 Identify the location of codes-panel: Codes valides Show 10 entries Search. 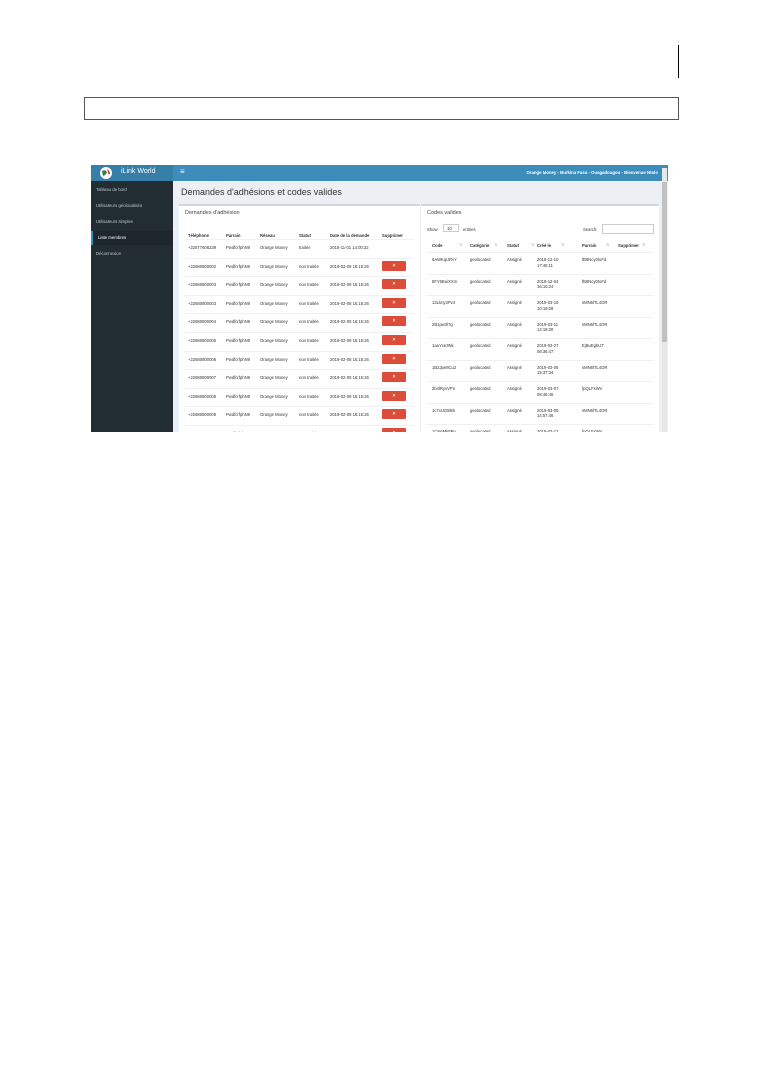
(540, 318).